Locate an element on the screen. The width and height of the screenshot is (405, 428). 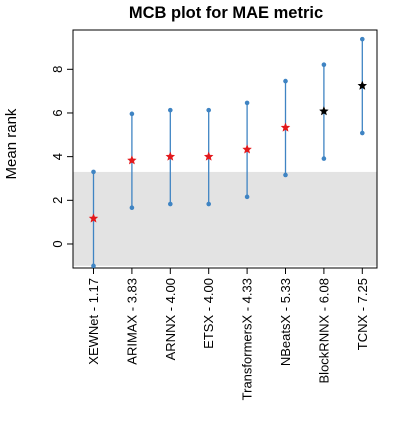
x-tick-label: TransformersX - 4.33 is located at coordinates (247, 339).